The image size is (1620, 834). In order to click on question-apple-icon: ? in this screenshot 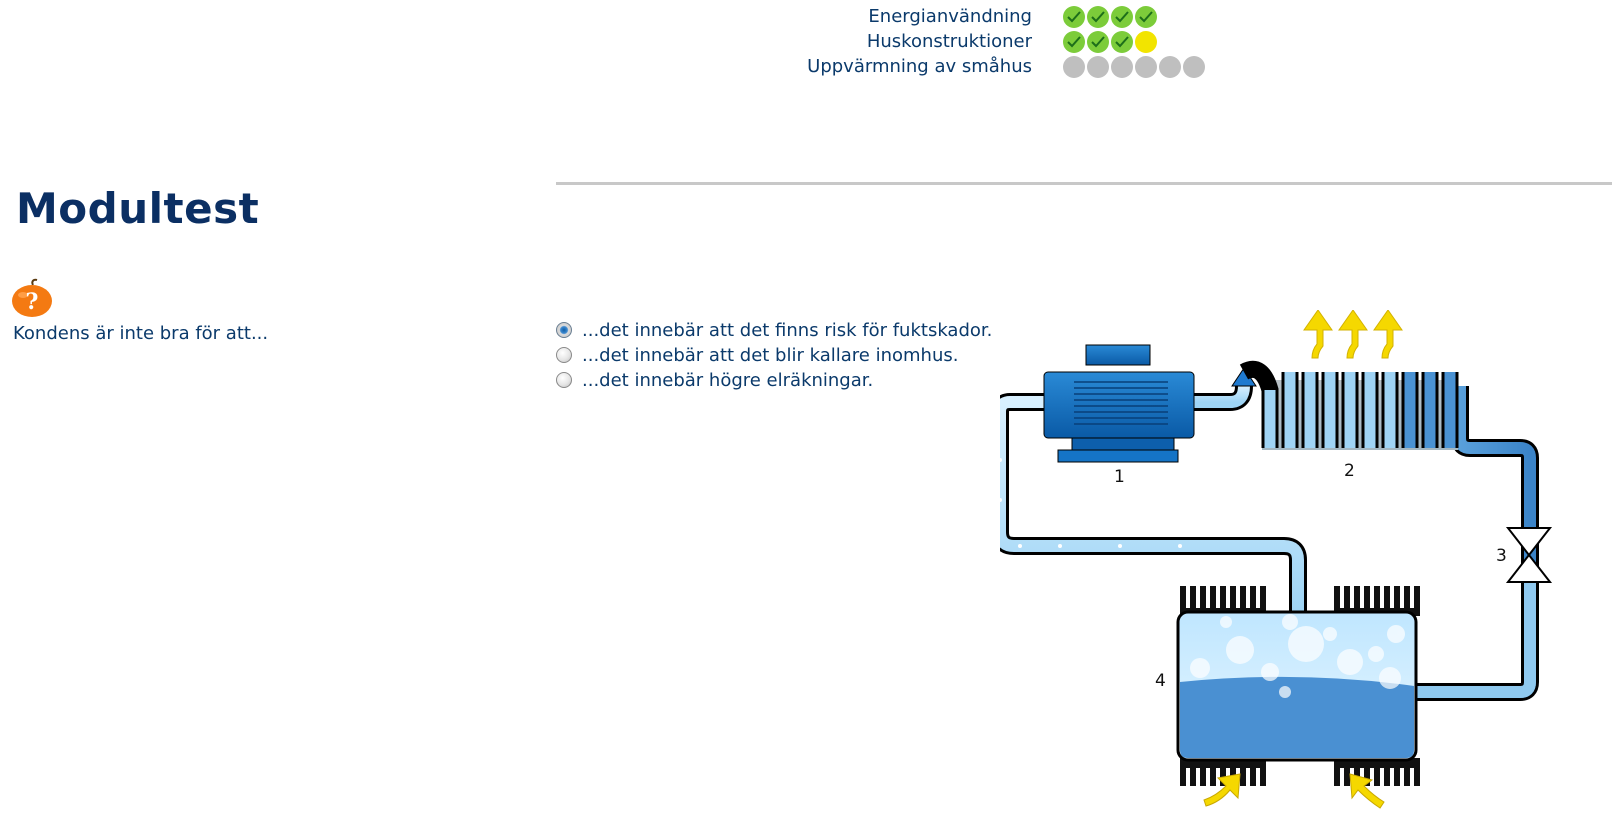, I will do `click(32, 300)`.